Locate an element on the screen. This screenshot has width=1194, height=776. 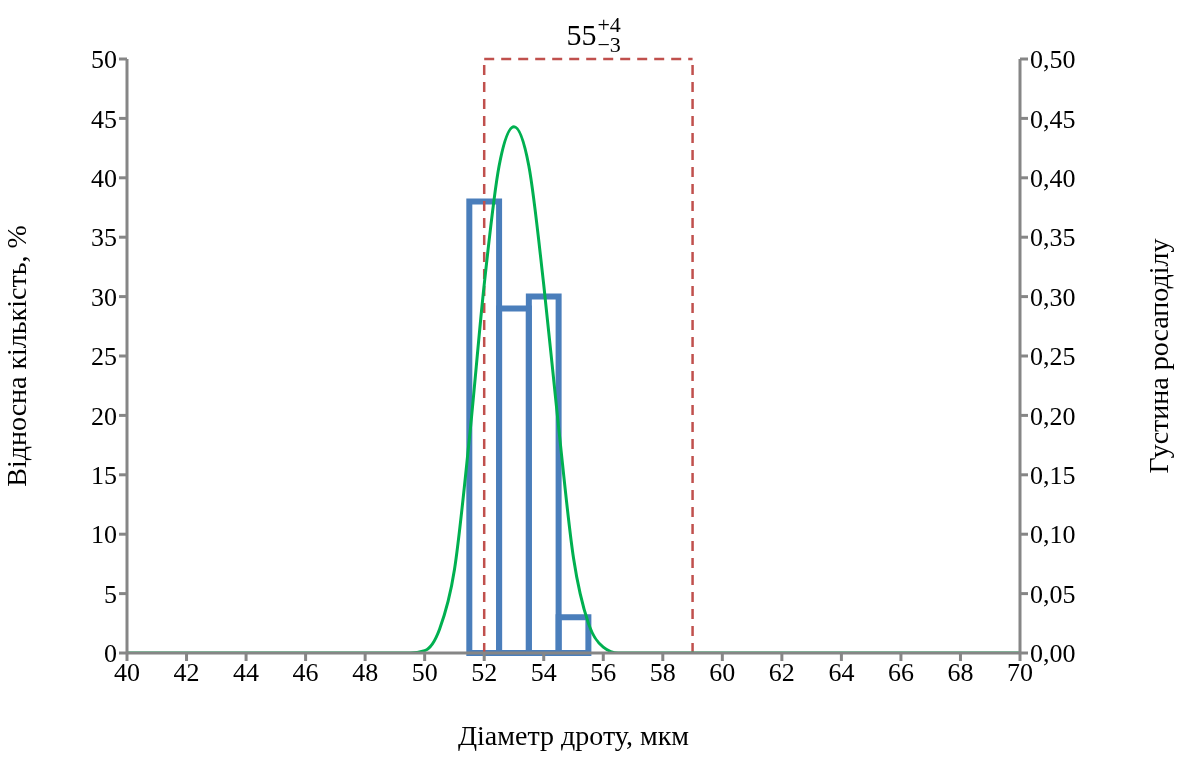
y-tick-label: 10 is located at coordinates (104, 535).